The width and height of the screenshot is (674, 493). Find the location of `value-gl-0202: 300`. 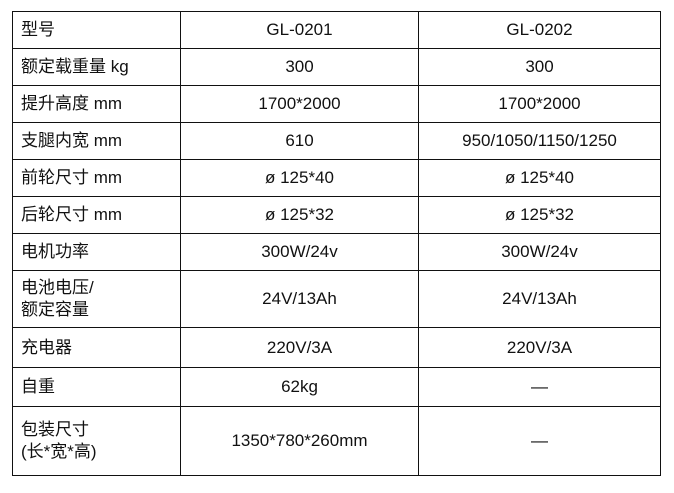

value-gl-0202: 300 is located at coordinates (539, 67).